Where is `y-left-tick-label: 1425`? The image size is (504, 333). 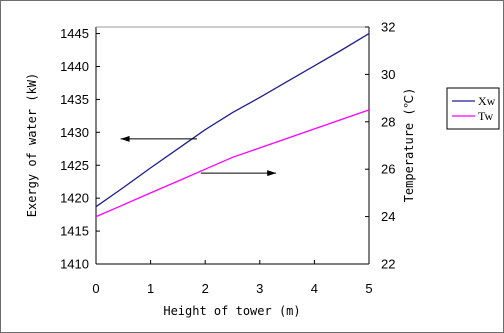 y-left-tick-label: 1425 is located at coordinates (74, 165).